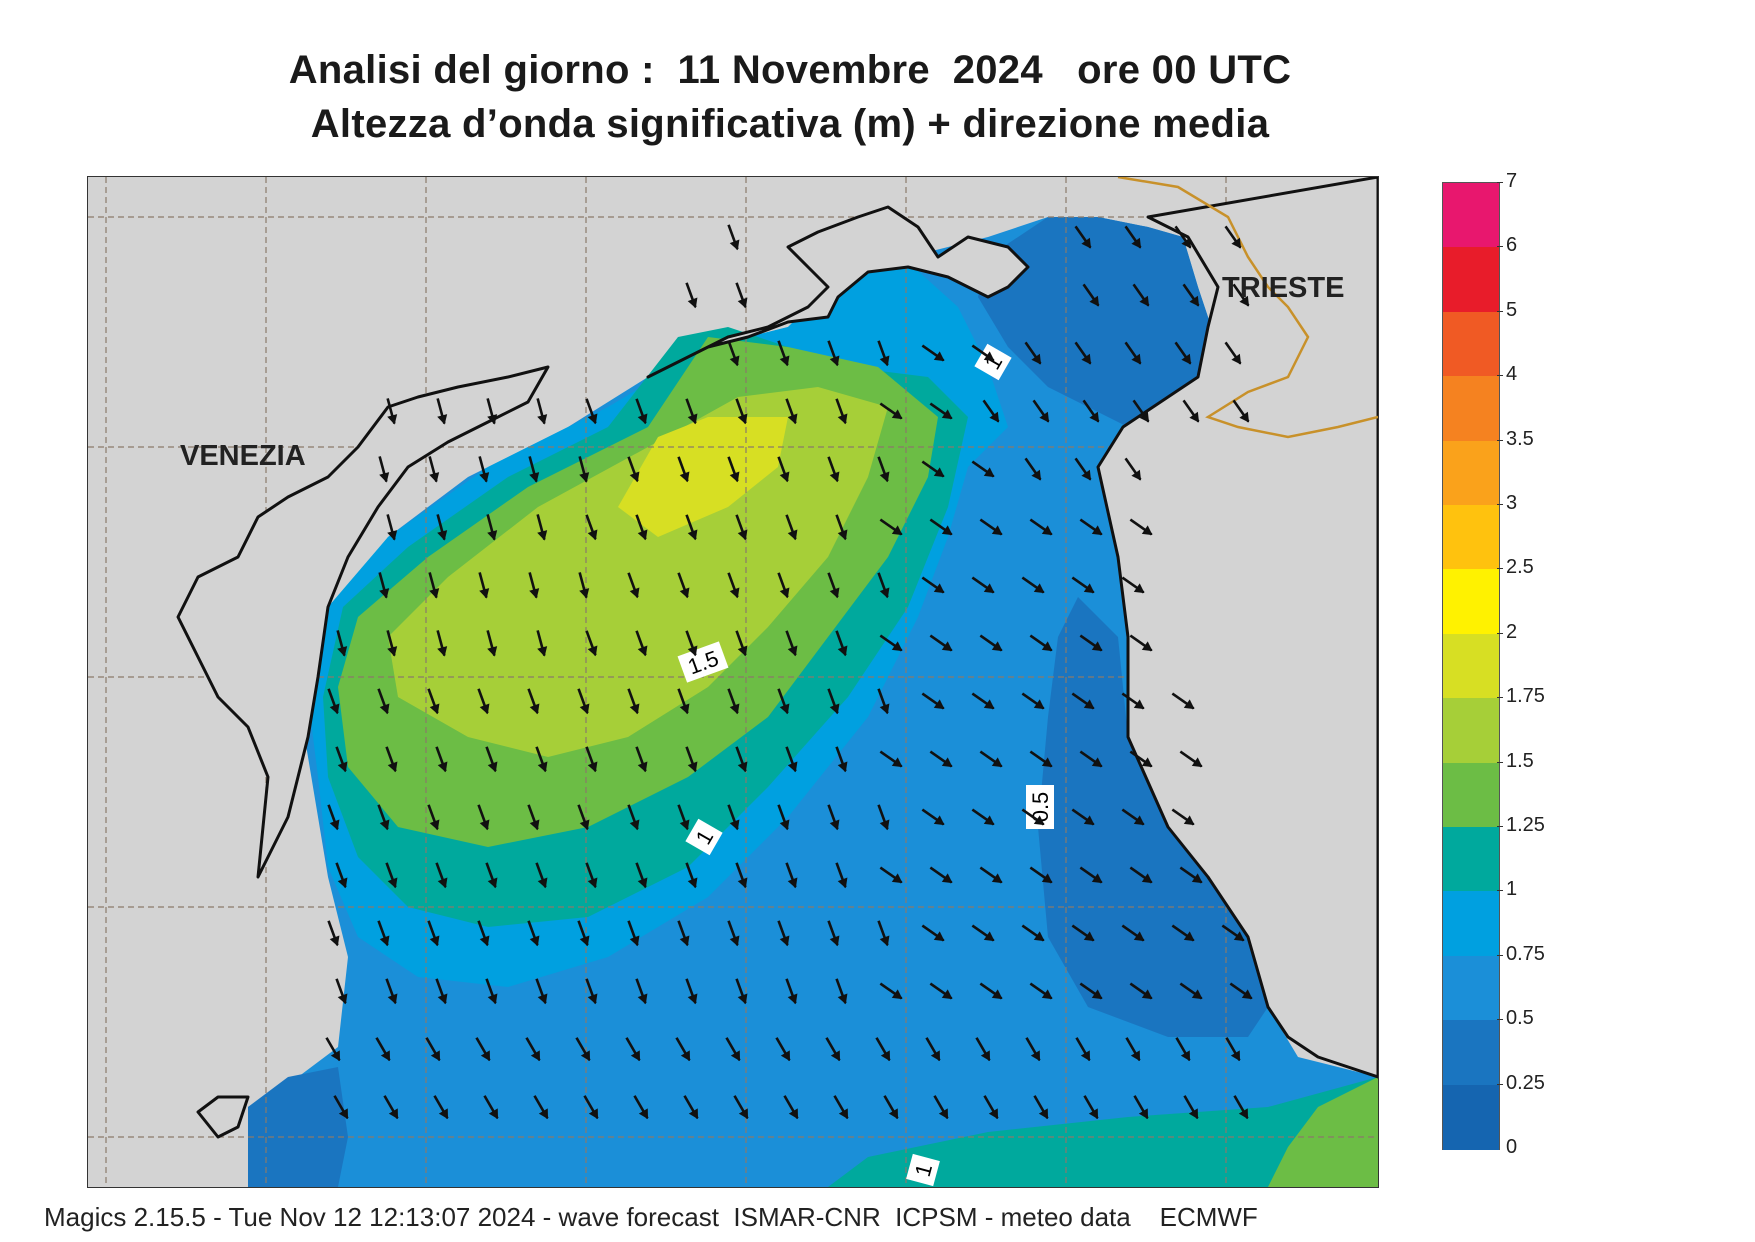 Image resolution: width=1755 pixels, height=1242 pixels. Describe the element at coordinates (1098, 322) in the screenshot. I see `sea-shallow-ne` at that location.